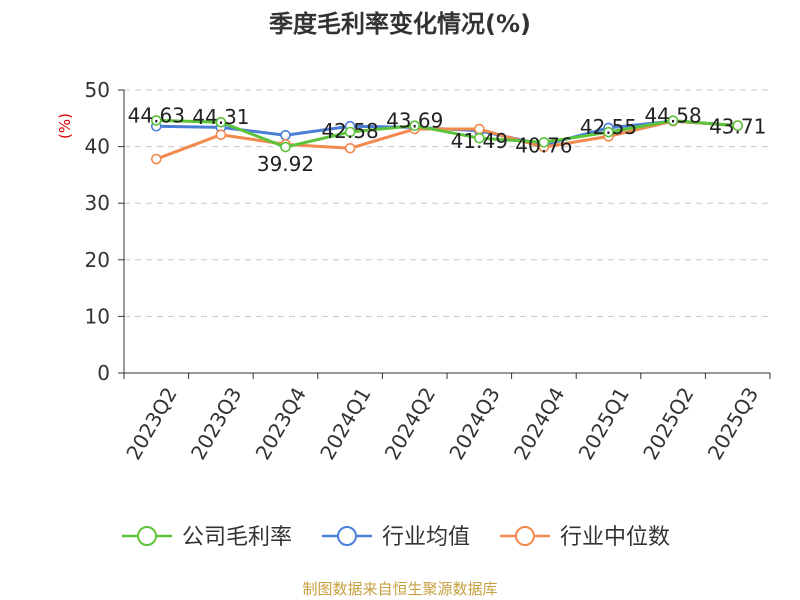 Image resolution: width=800 pixels, height=600 pixels. What do you see at coordinates (103, 373) in the screenshot?
I see `y-tick-label: 0` at bounding box center [103, 373].